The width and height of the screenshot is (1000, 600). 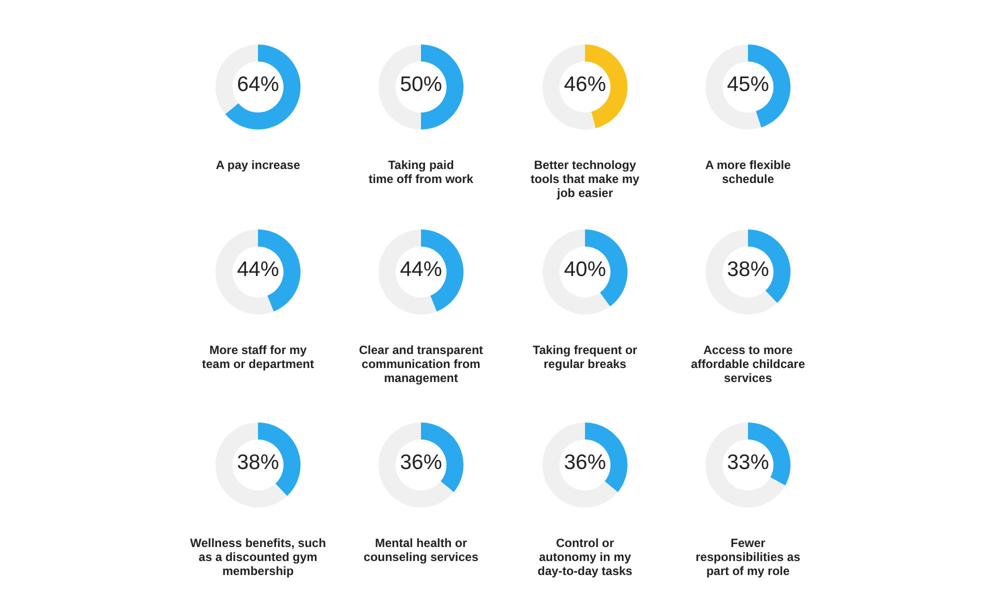 I want to click on text: Taking frequent or regular breaks, so click(x=585, y=357).